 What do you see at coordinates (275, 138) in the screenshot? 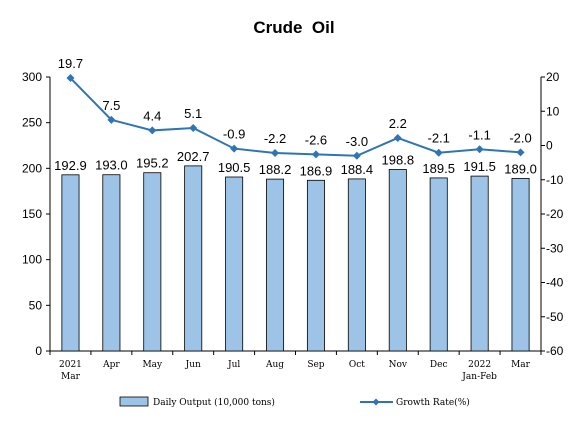
I see `growth-rate-label: -2.2` at bounding box center [275, 138].